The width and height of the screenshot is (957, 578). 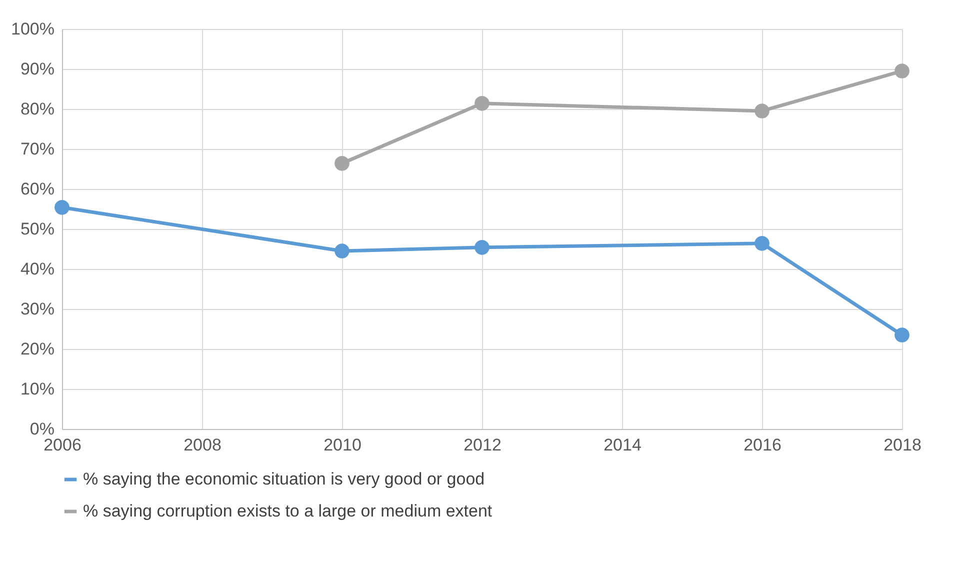 I want to click on x-tick-label: 2014, so click(x=623, y=445).